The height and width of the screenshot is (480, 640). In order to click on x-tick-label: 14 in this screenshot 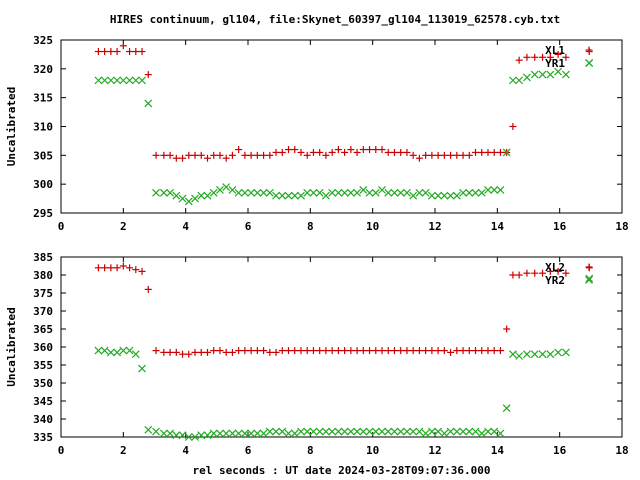, I will do `click(498, 450)`.